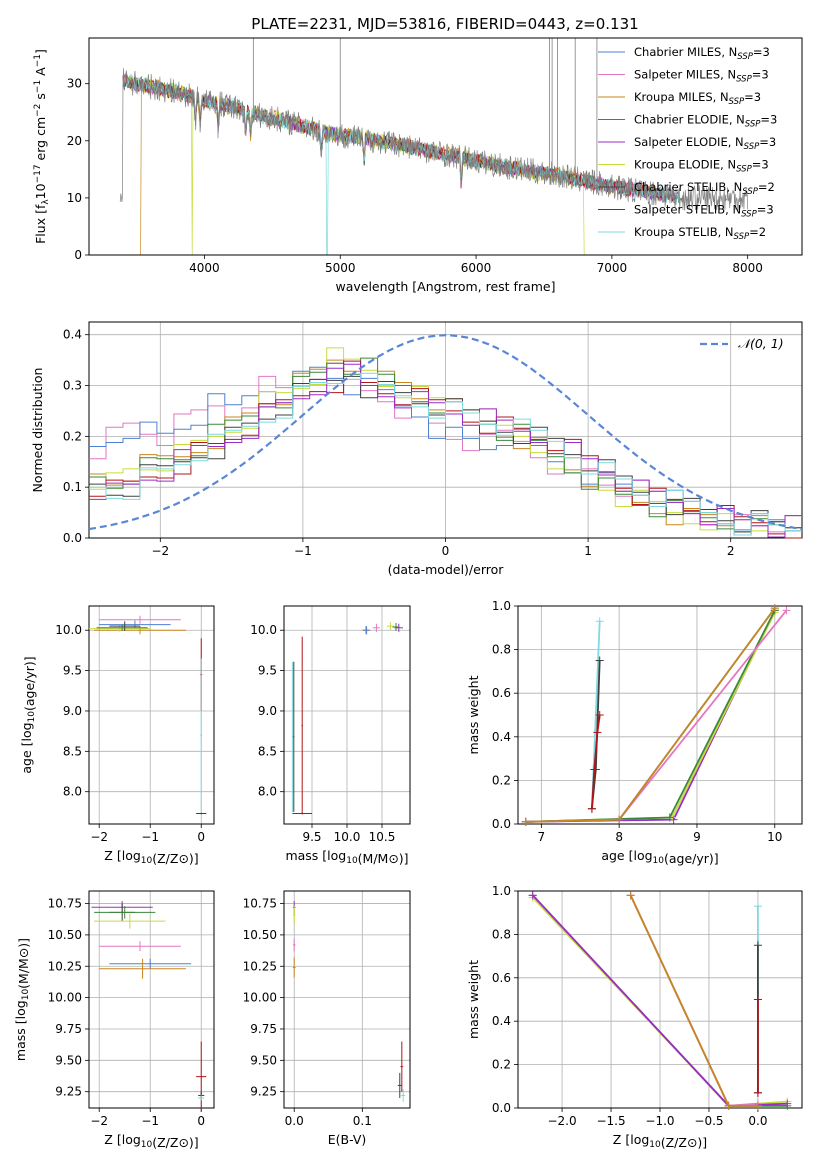 This screenshot has width=819, height=1170. Describe the element at coordinates (201, 837) in the screenshot. I see `x-tick-label: 0` at that location.